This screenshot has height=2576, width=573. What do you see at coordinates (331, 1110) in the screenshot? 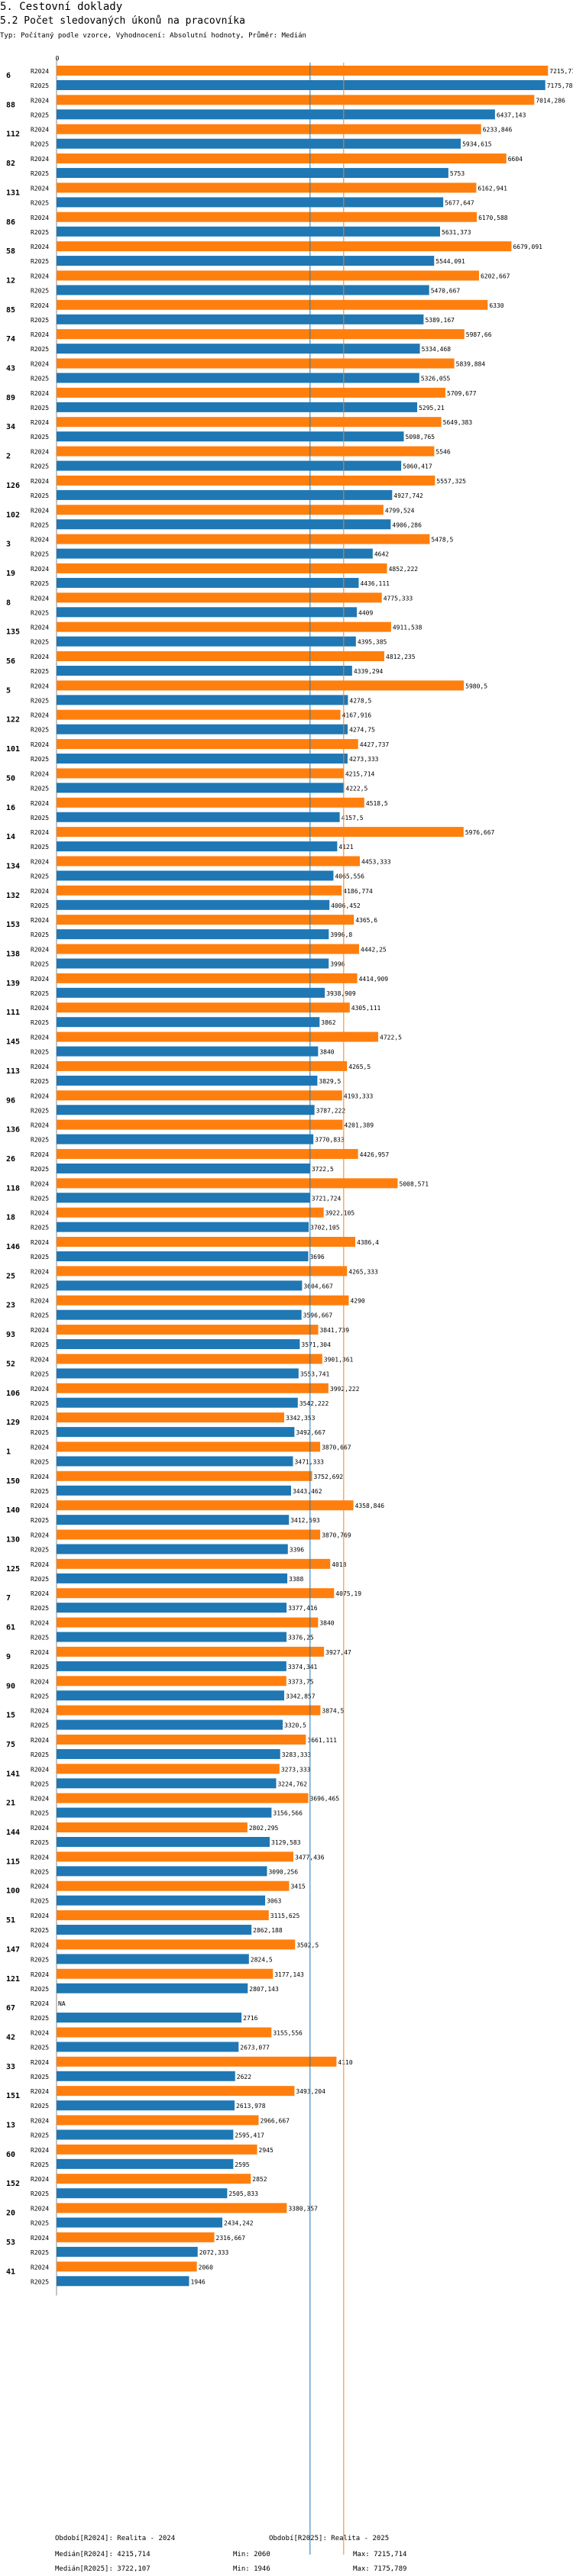
I see `value-label-2025: 3787,222` at bounding box center [331, 1110].